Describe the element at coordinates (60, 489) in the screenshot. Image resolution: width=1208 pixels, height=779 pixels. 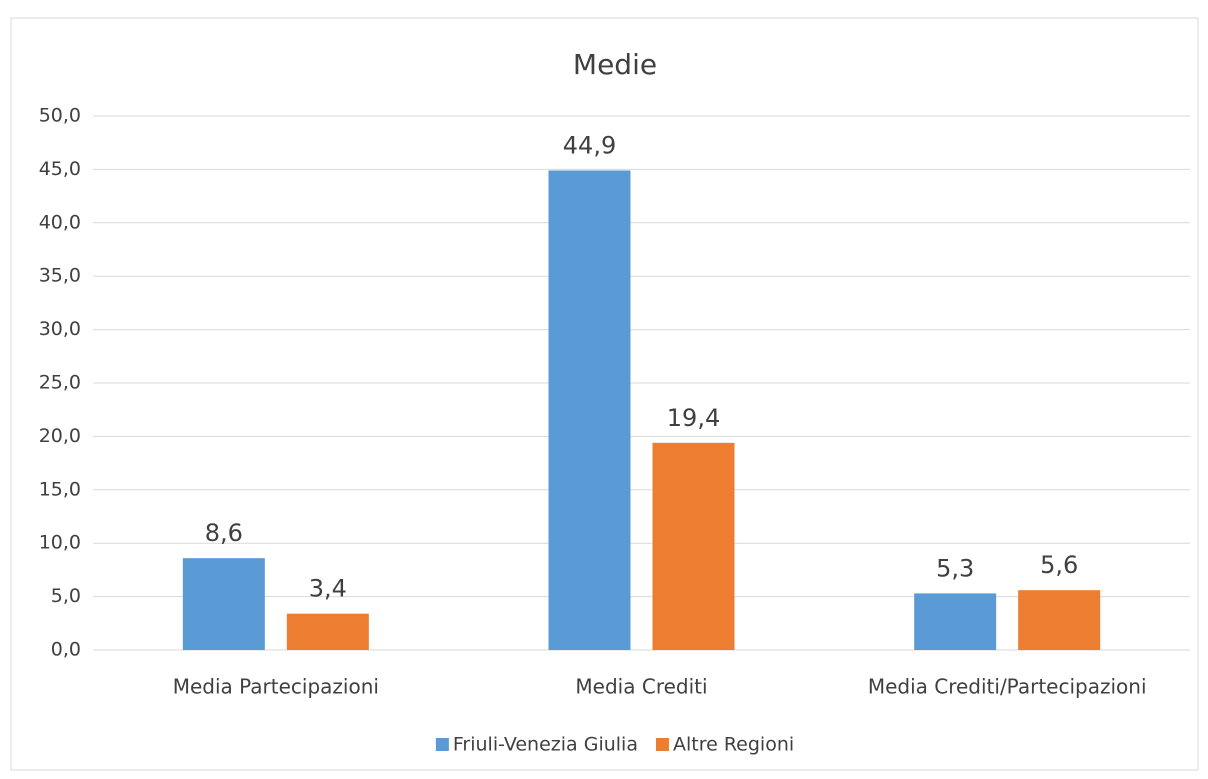
I see `y-tick-label: 15,0` at that location.